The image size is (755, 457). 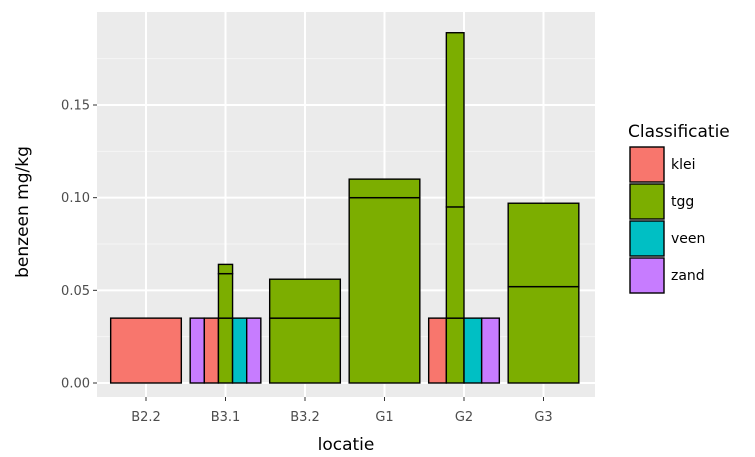 What do you see at coordinates (239, 350) in the screenshot?
I see `bar-b3-1-veen` at bounding box center [239, 350].